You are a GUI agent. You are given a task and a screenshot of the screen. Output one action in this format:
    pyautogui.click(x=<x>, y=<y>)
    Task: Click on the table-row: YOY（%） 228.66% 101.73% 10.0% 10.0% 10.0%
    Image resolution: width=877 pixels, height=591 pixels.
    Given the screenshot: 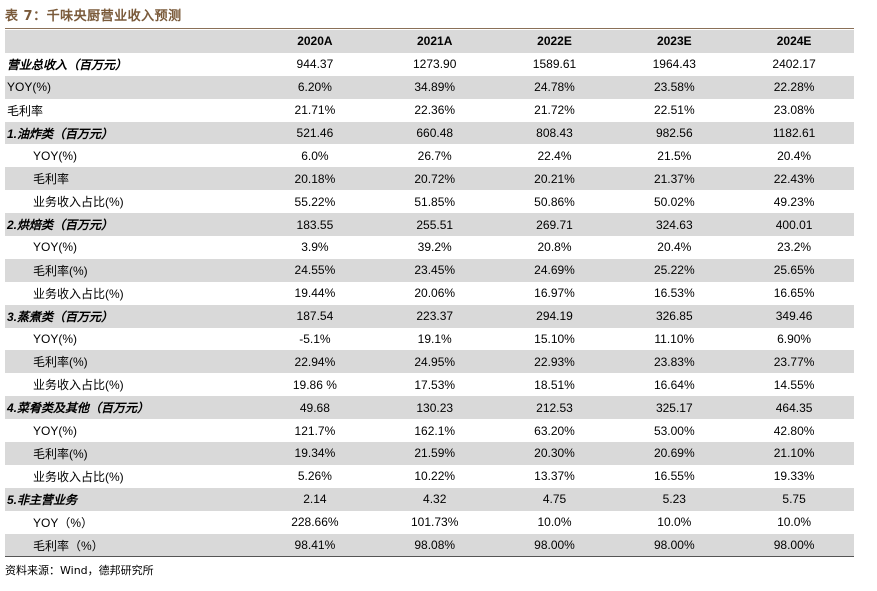 What is the action you would take?
    pyautogui.click(x=429, y=522)
    